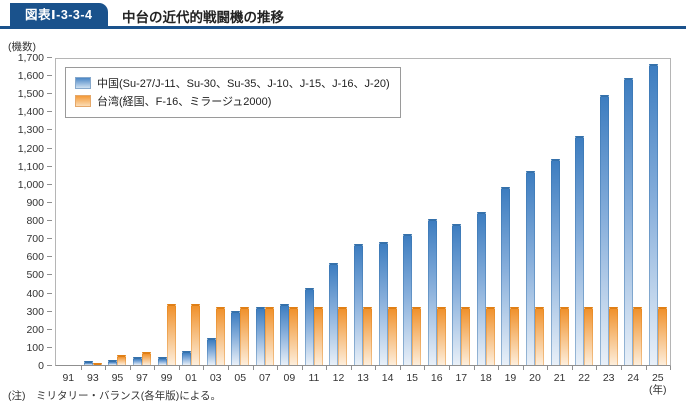 The image size is (686, 404). Describe the element at coordinates (30, 76) in the screenshot. I see `y-tick-label-1600: 1,600` at that location.